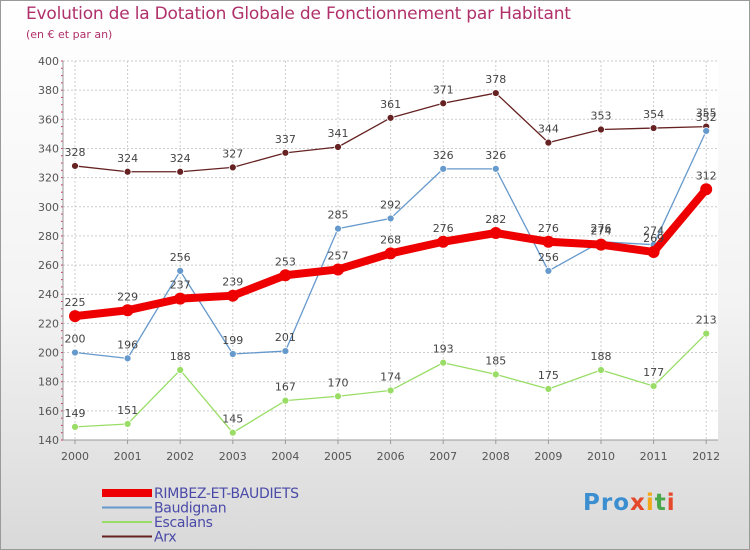 The image size is (750, 550). Describe the element at coordinates (548, 375) in the screenshot. I see `data-label: 175` at that location.